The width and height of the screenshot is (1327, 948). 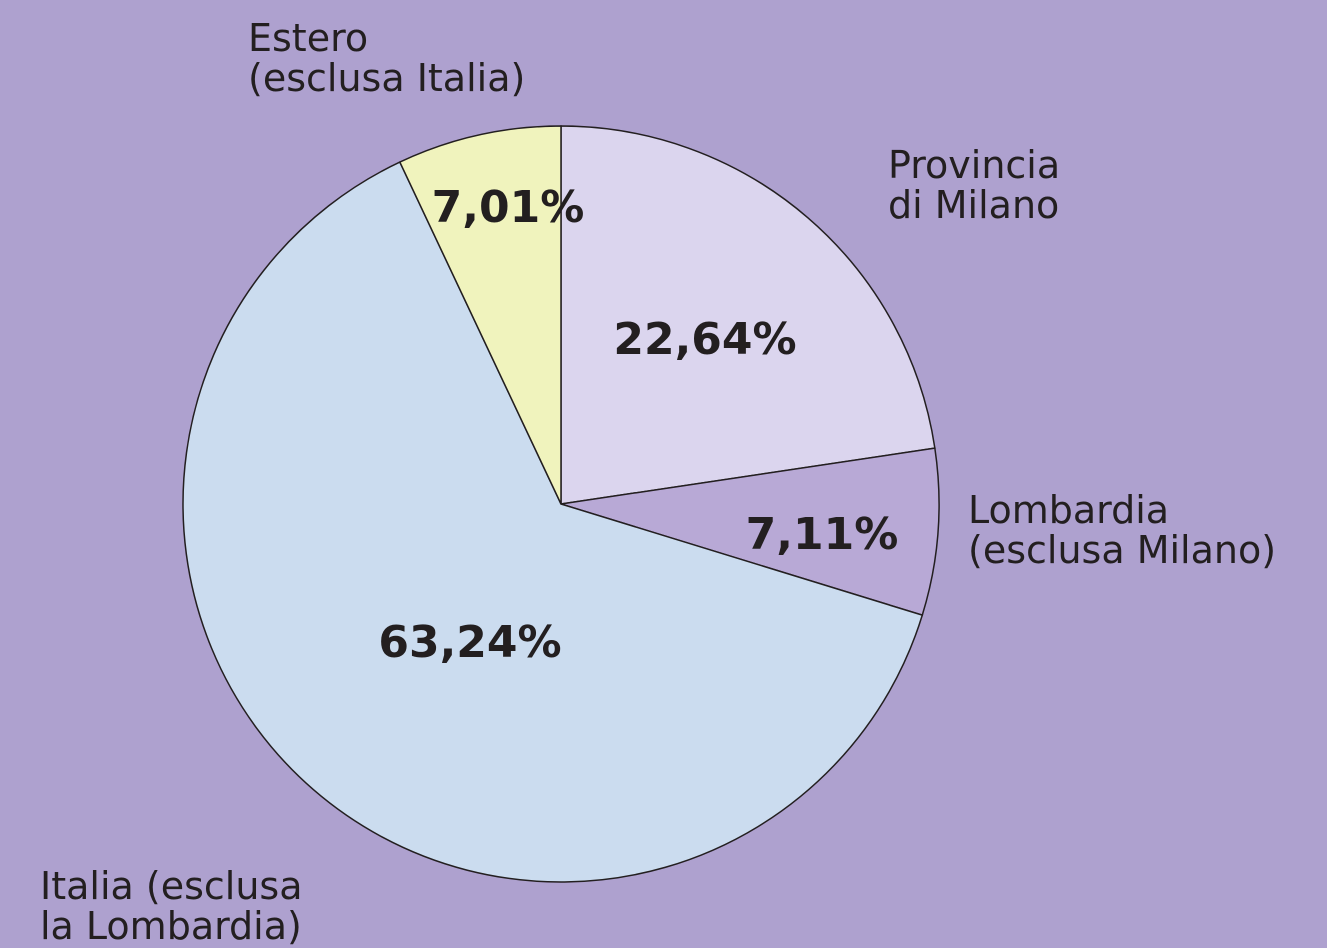 I want to click on category-label: Estero (esclusa Italia), so click(x=387, y=58).